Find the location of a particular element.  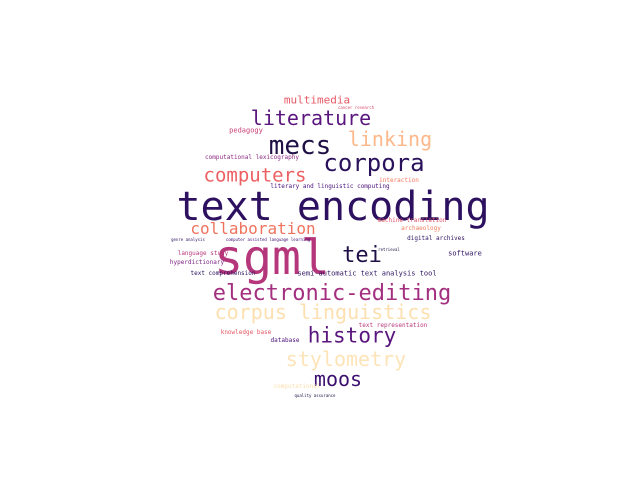

cloud-word-electronic-editing: electronic-editing is located at coordinates (332, 293).